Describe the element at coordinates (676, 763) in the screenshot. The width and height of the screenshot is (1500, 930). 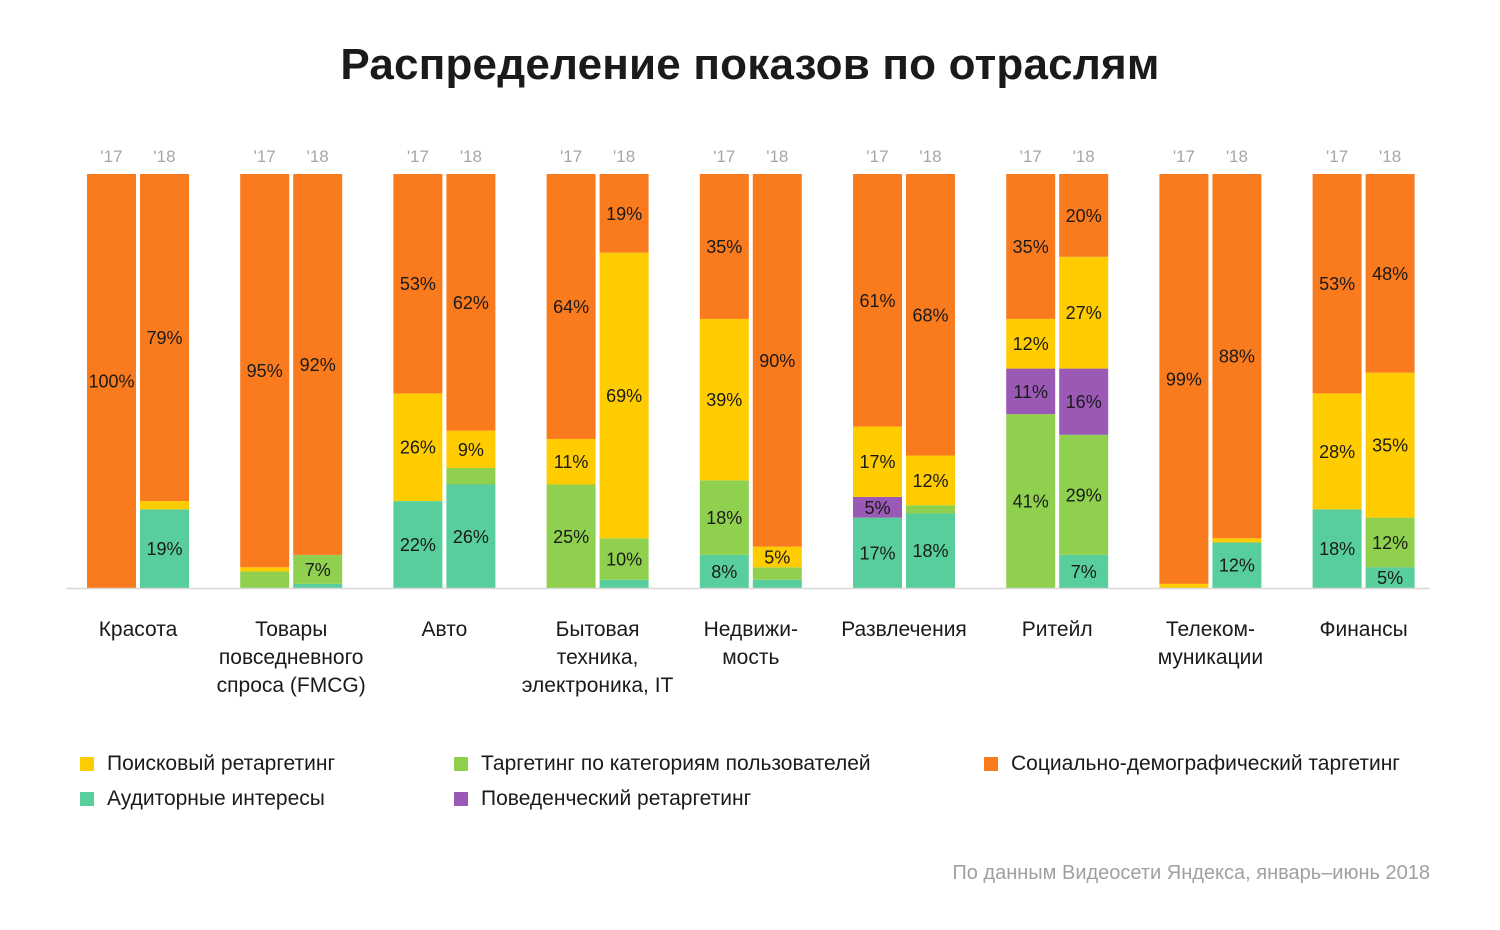
I see `legend-label-user-categories: Таргетинг по категориям пользователей` at that location.